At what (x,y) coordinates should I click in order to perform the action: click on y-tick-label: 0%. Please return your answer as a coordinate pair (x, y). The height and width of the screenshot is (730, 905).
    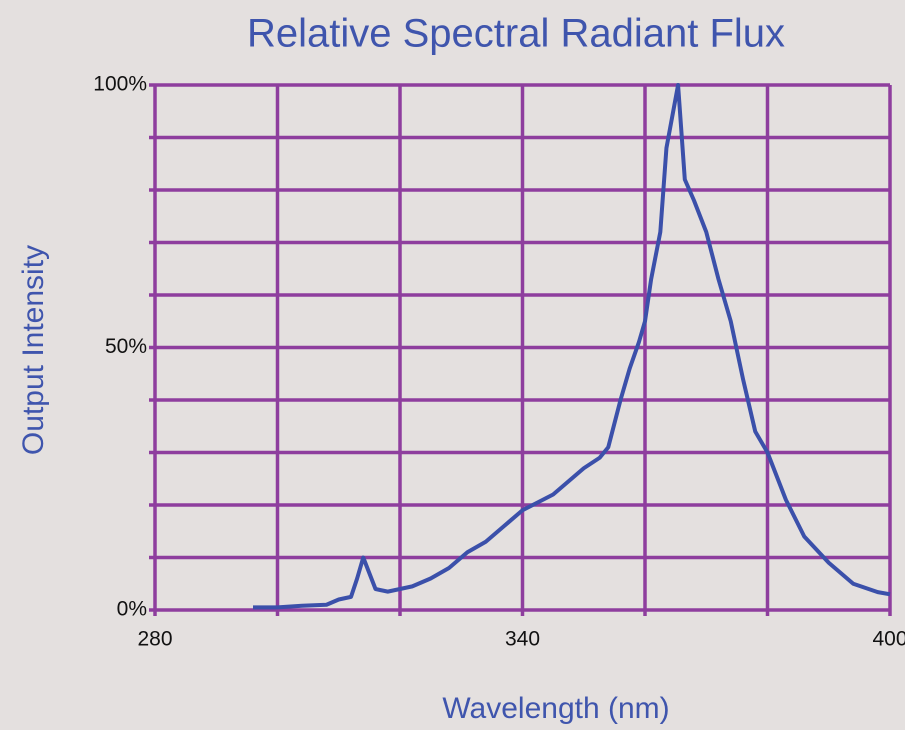
    Looking at the image, I should click on (132, 609).